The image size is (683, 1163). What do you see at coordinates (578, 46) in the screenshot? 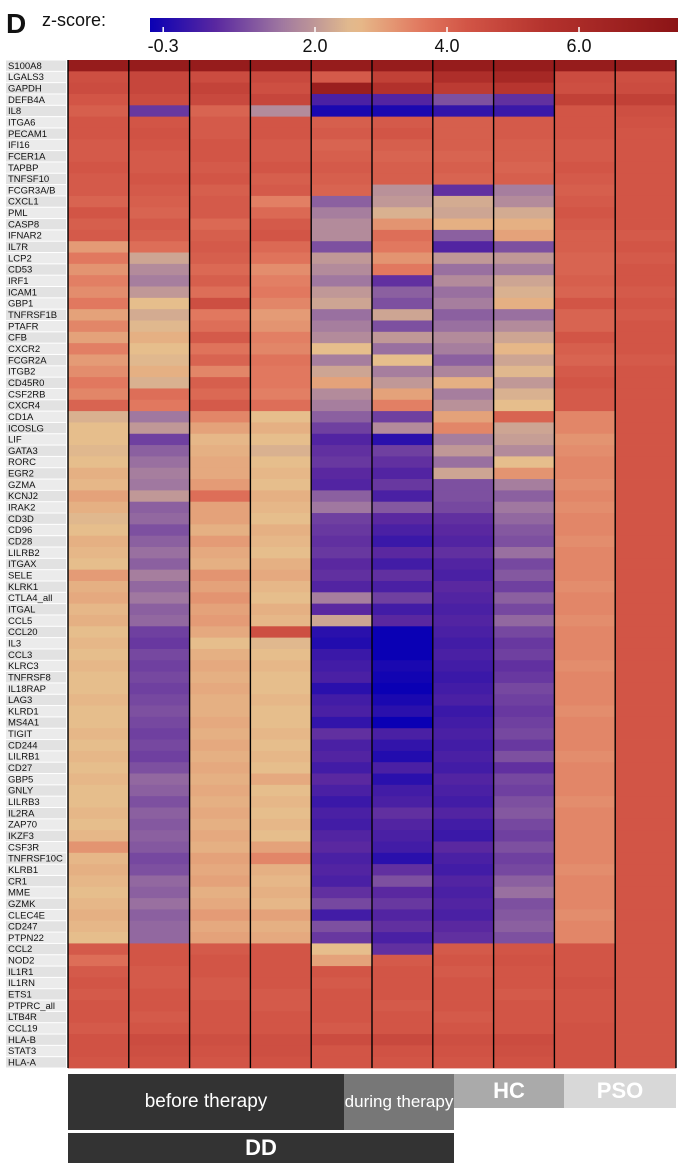
I see `colorbar-tick-label: 6.0` at bounding box center [578, 46].